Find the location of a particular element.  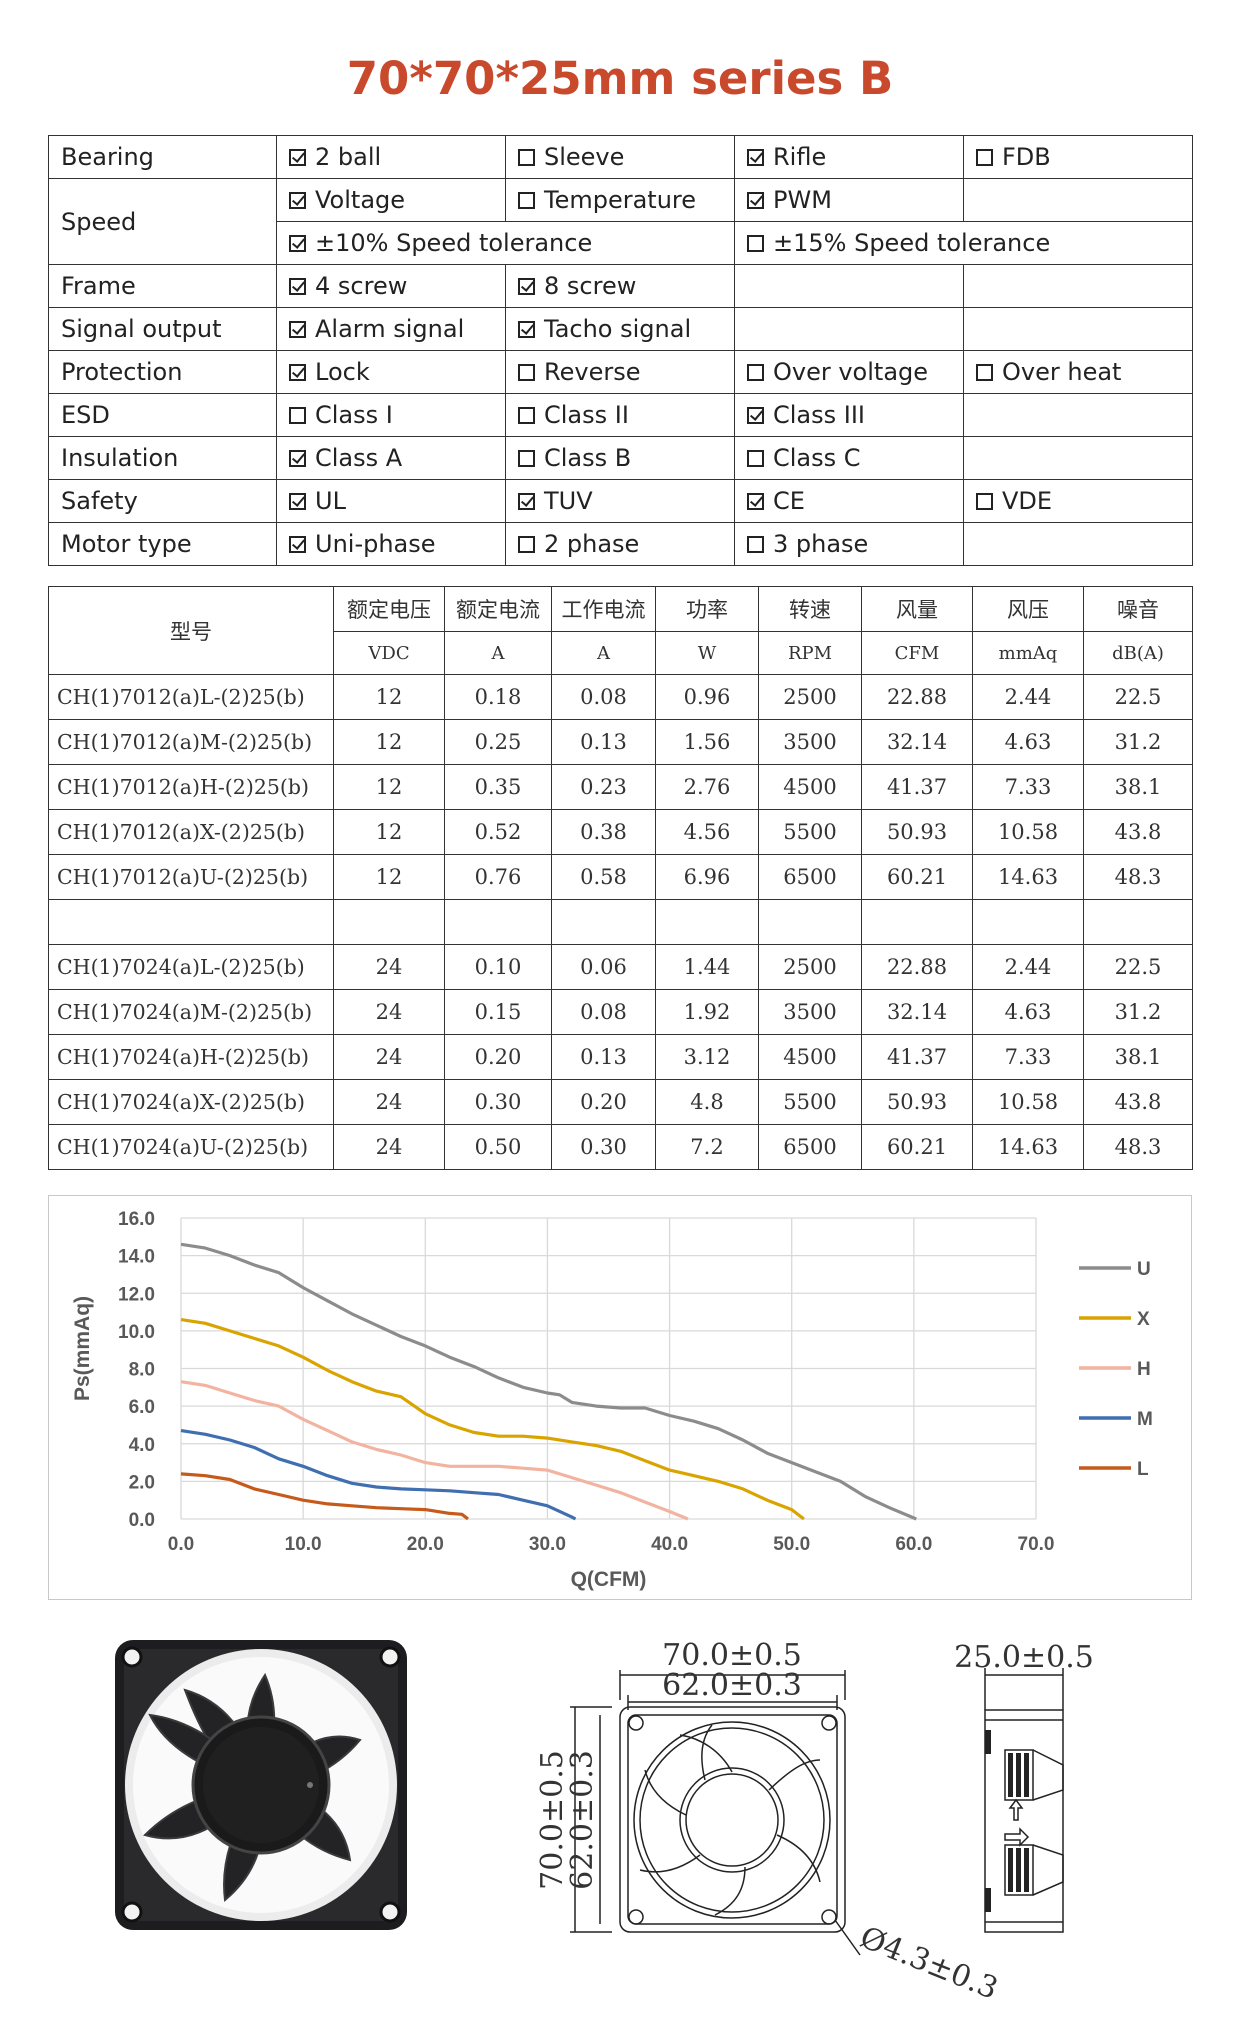

spec-option-label: Voltage is located at coordinates (360, 200).